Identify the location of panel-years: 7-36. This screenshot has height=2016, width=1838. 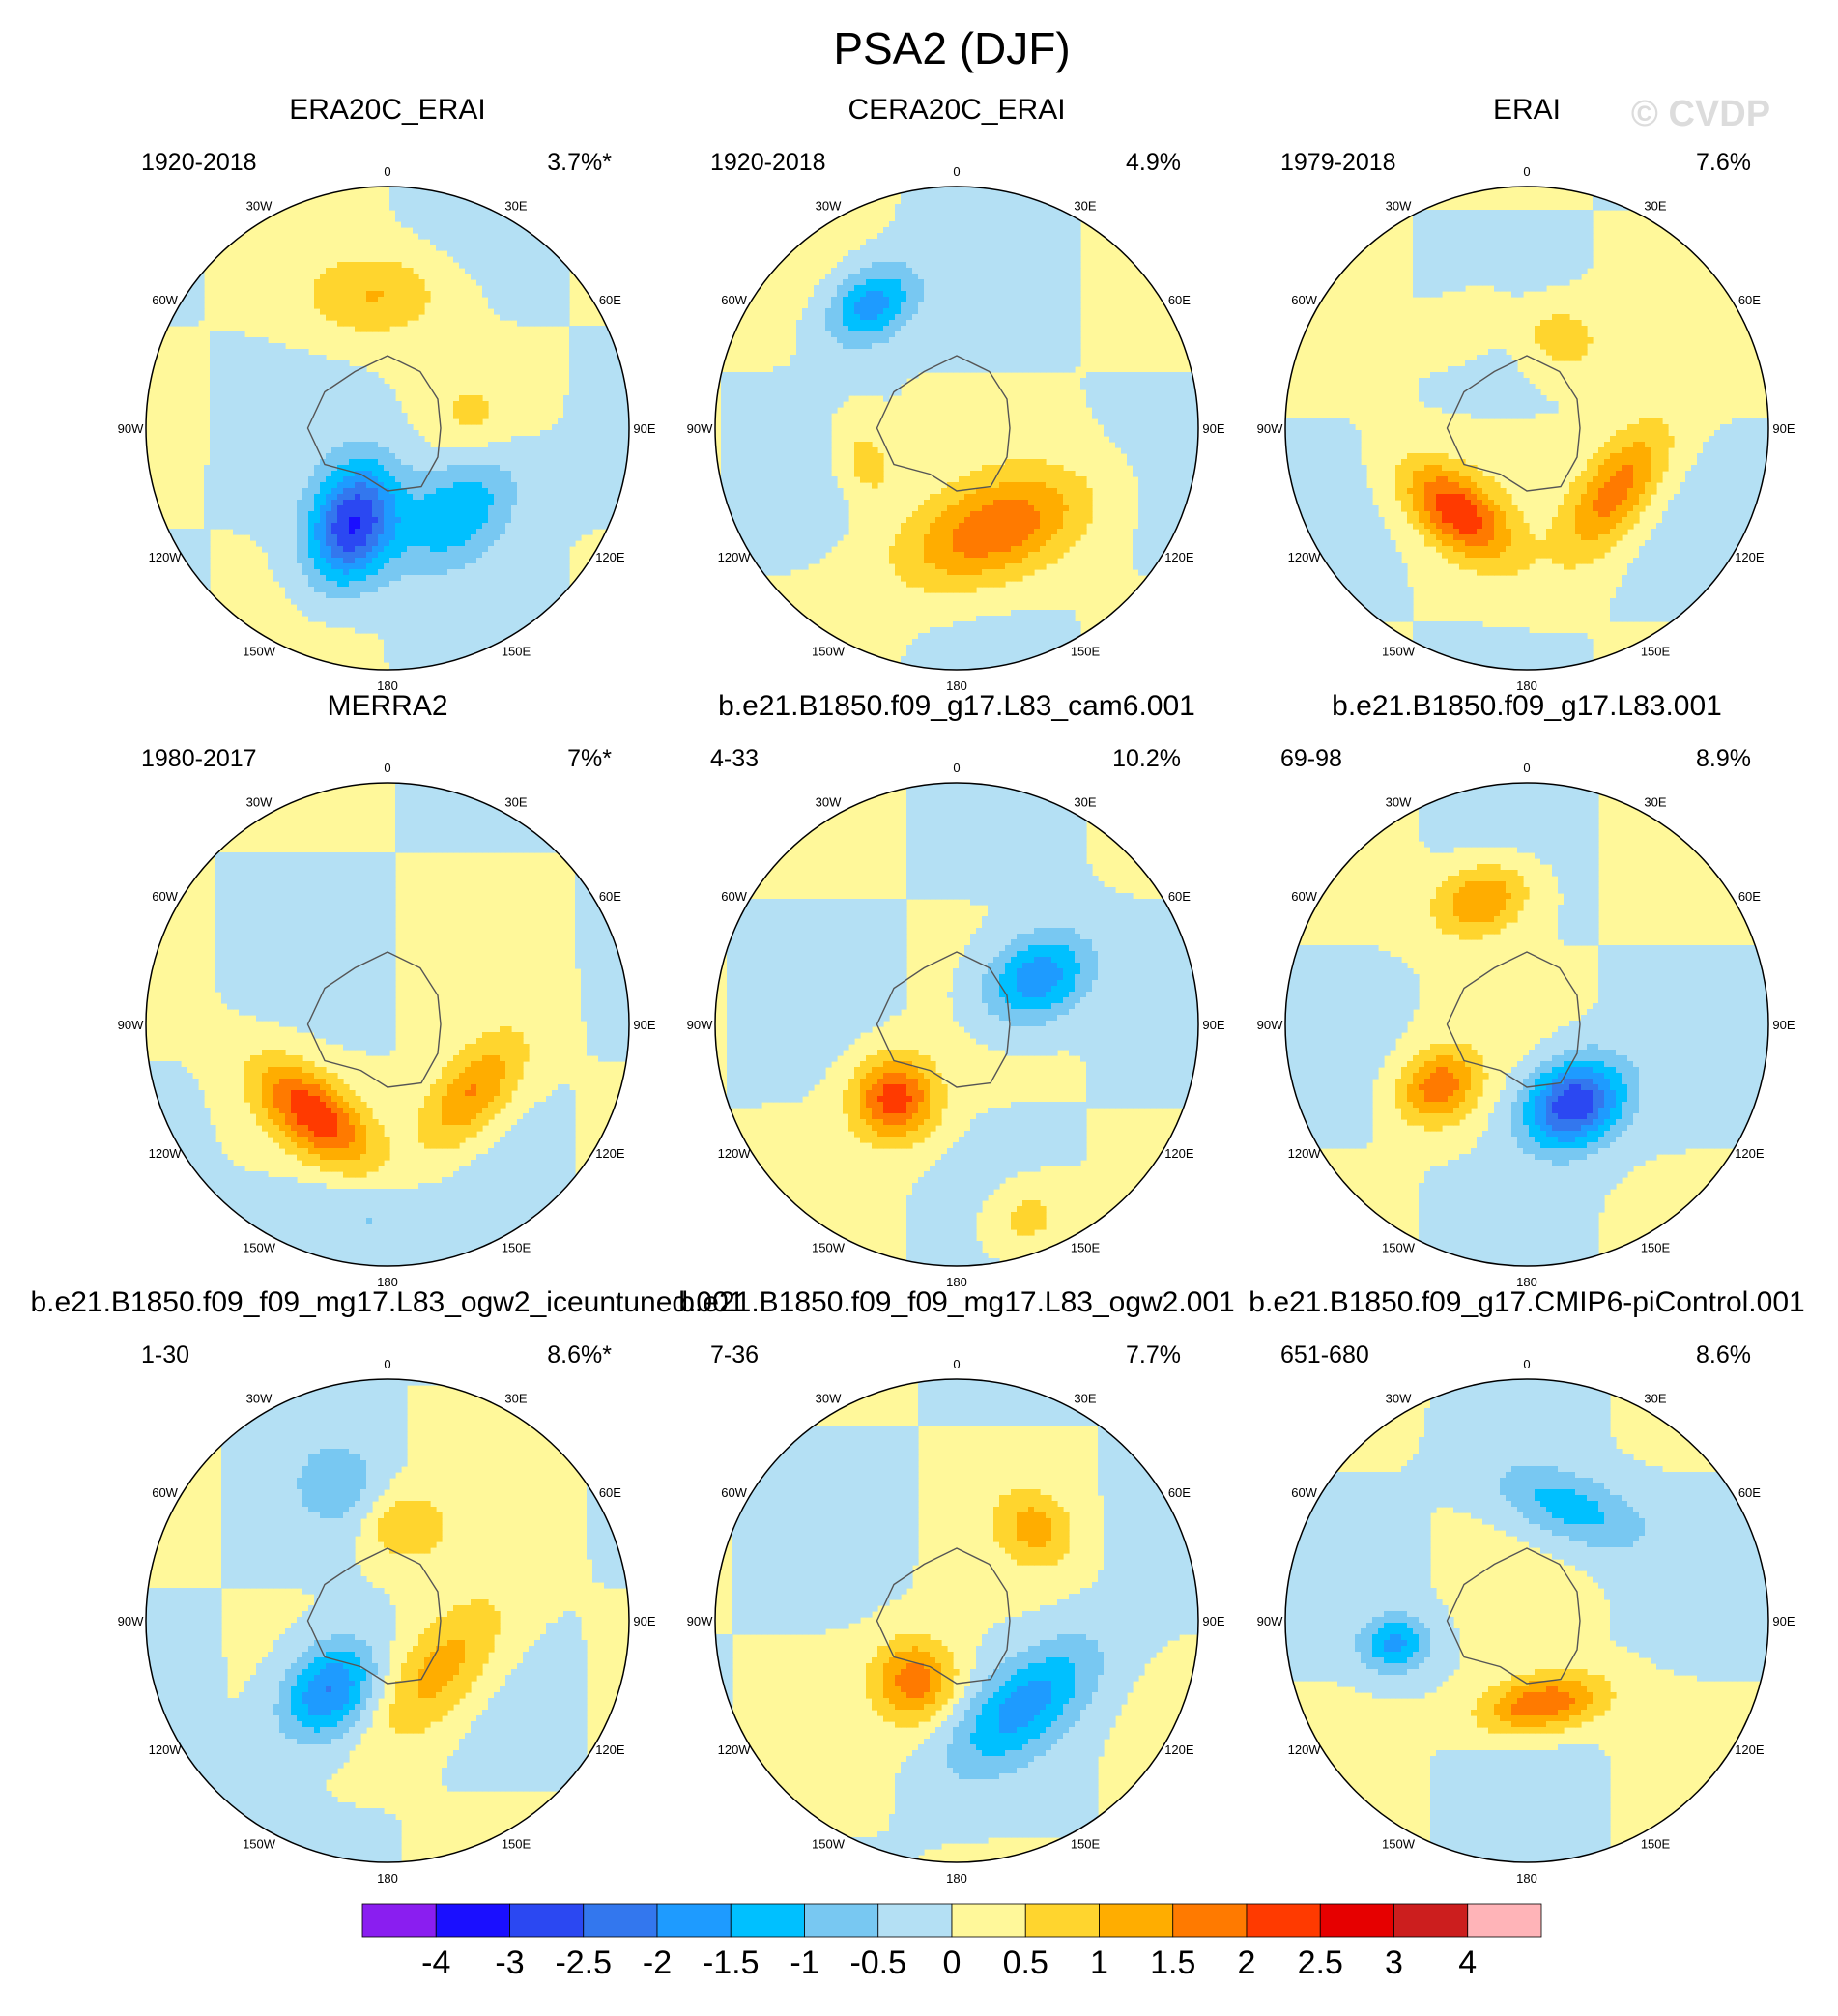
(734, 1355).